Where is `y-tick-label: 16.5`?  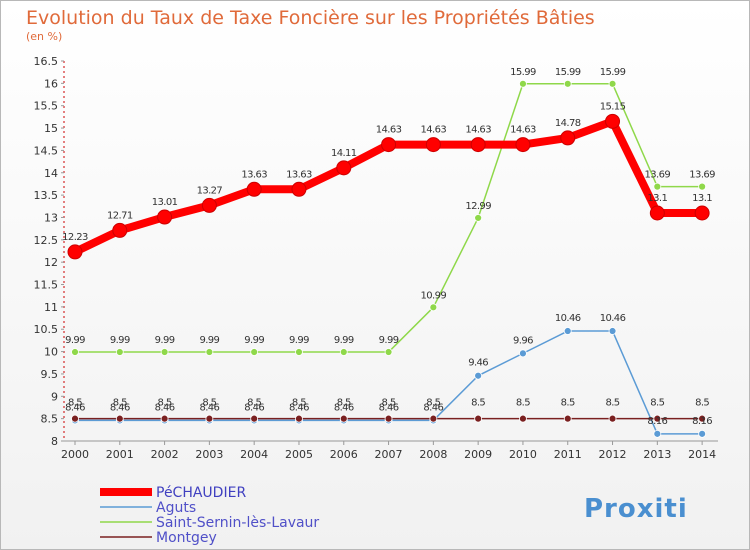 y-tick-label: 16.5 is located at coordinates (46, 61).